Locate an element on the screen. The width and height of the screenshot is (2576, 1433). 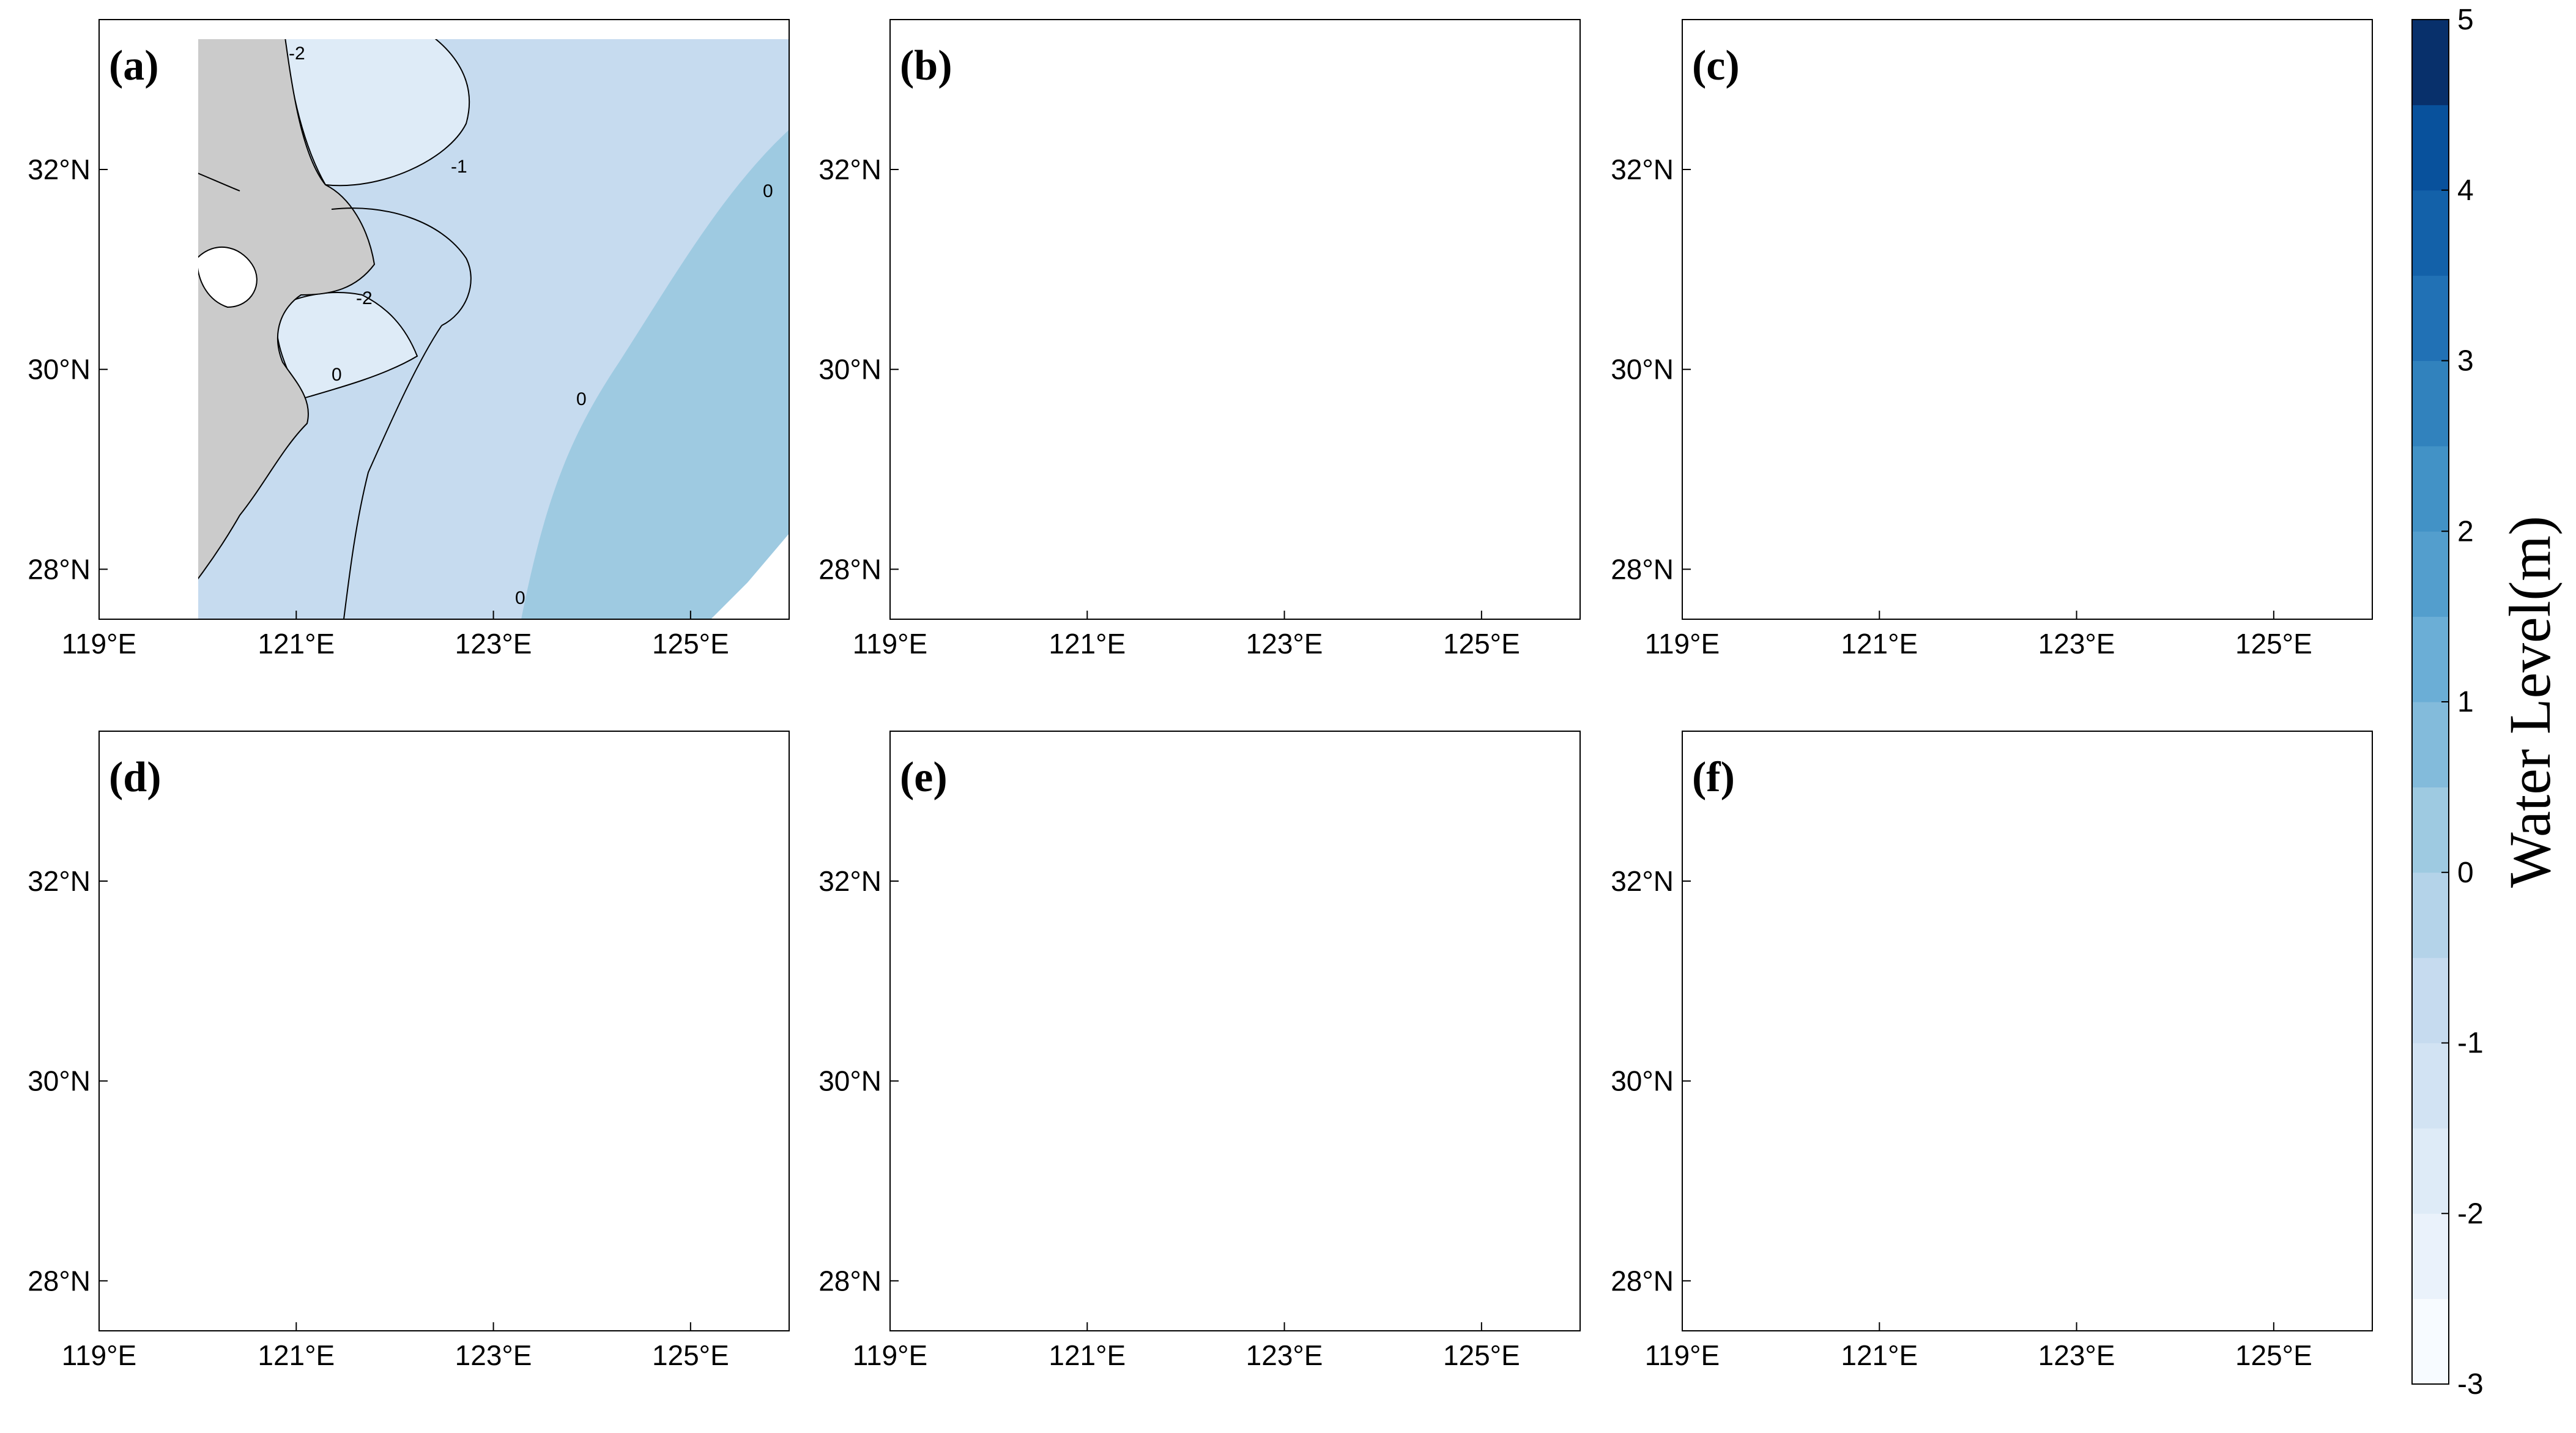
panel-label: (a) is located at coordinates (134, 65).